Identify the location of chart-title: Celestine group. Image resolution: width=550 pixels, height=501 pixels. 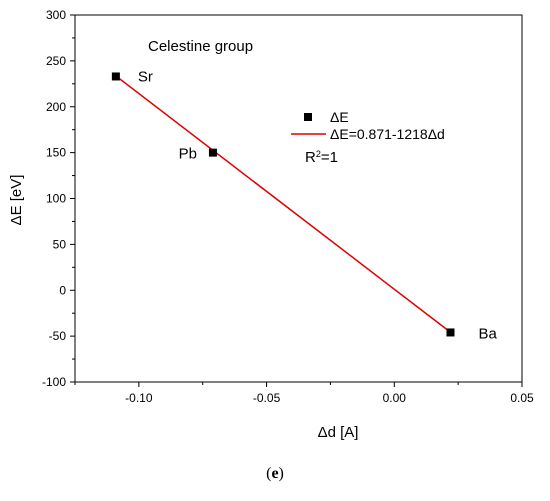
(200, 46).